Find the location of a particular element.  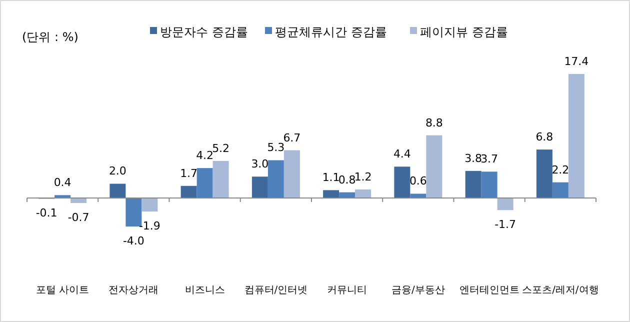

data-label: 0.8 is located at coordinates (347, 179).